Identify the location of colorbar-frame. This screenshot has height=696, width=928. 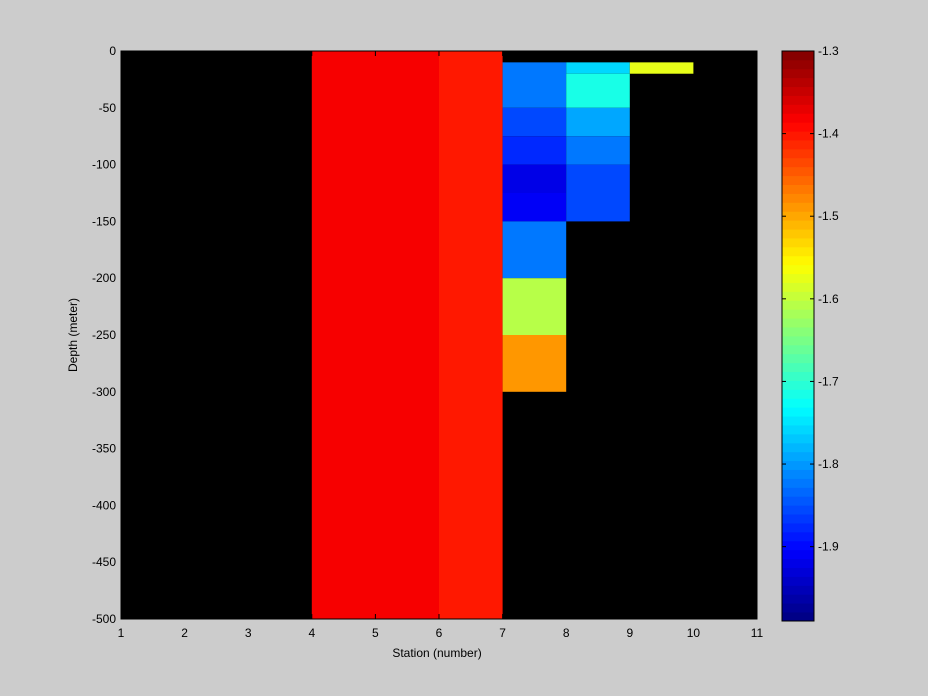
(798, 336).